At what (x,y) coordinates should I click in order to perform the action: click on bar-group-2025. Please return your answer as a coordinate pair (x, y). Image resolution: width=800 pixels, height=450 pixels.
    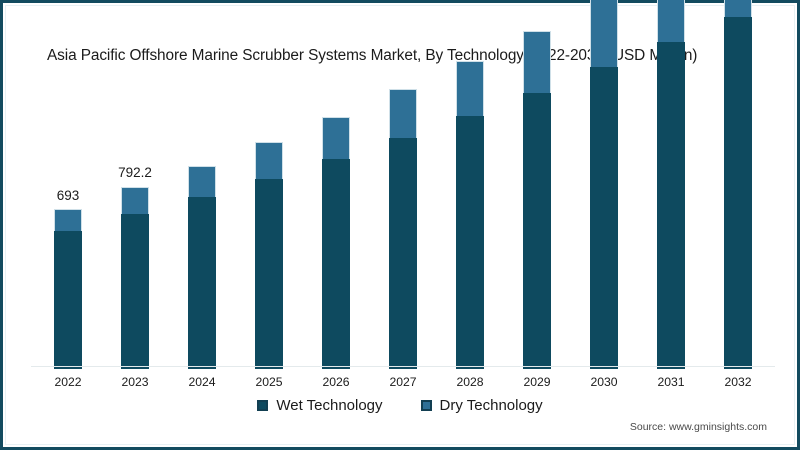
    Looking at the image, I should click on (269, 255).